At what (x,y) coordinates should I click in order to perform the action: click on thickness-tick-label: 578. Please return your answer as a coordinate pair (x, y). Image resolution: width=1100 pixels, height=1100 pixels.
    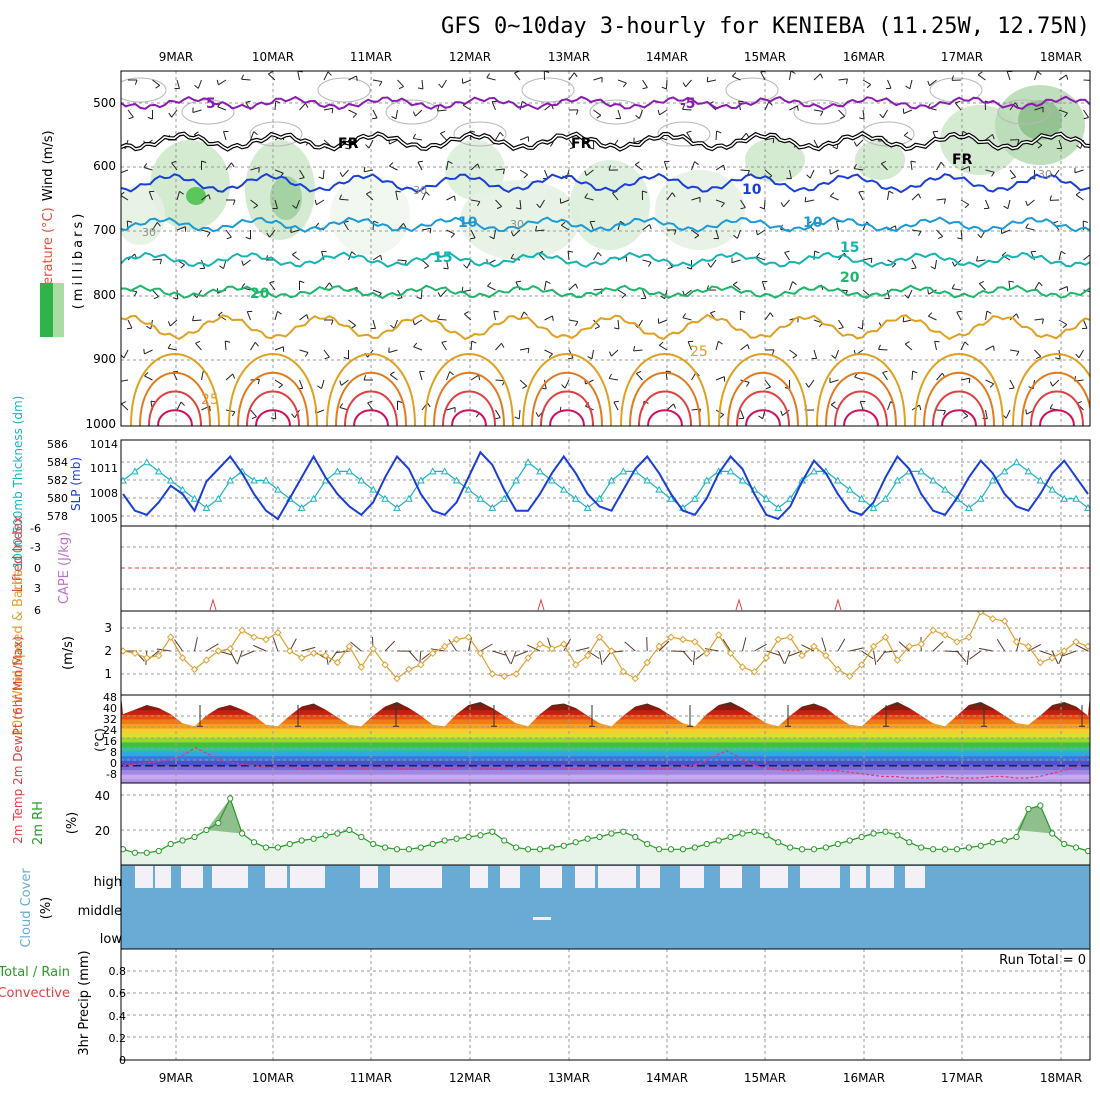
    Looking at the image, I should click on (57, 516).